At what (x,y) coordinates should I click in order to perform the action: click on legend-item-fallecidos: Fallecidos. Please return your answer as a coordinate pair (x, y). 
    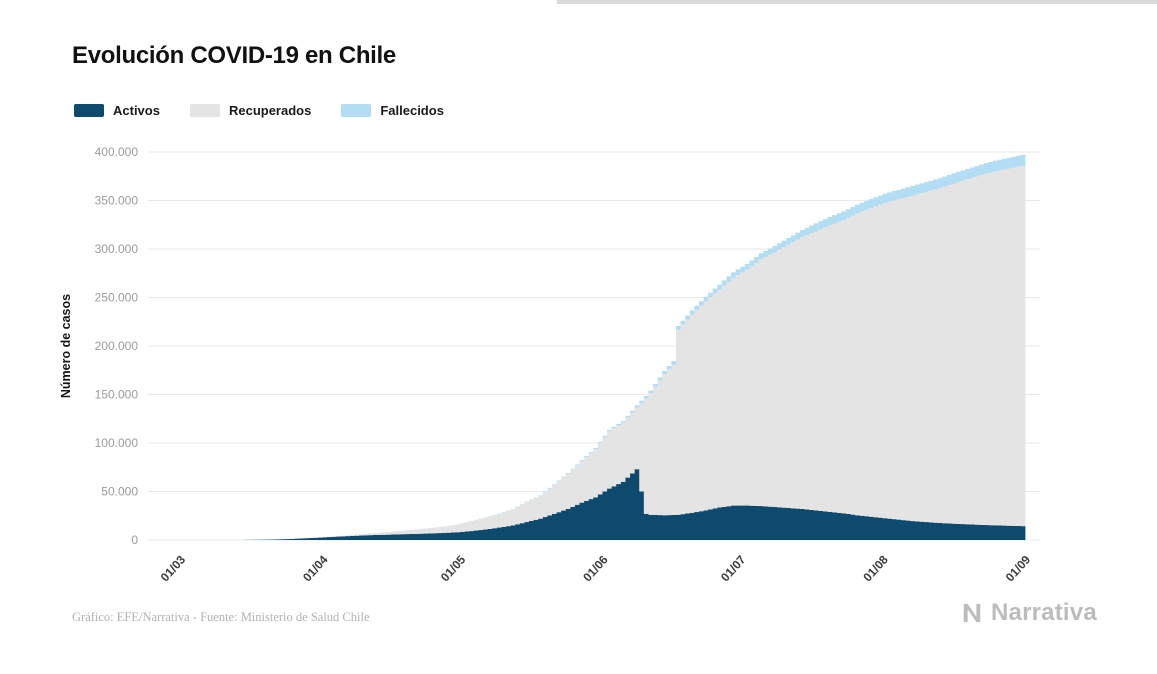
    Looking at the image, I should click on (392, 110).